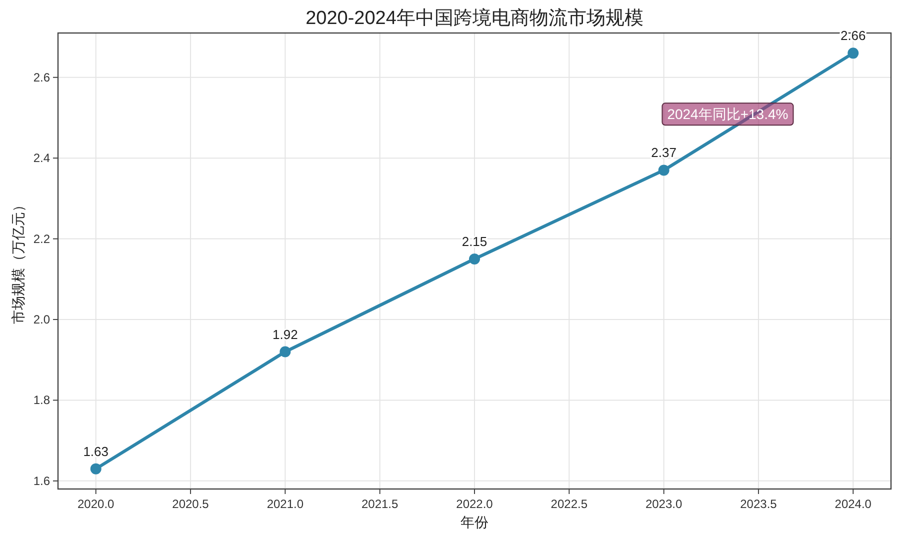 The width and height of the screenshot is (900, 538). Describe the element at coordinates (41, 77) in the screenshot. I see `y-tick: 2.6` at that location.